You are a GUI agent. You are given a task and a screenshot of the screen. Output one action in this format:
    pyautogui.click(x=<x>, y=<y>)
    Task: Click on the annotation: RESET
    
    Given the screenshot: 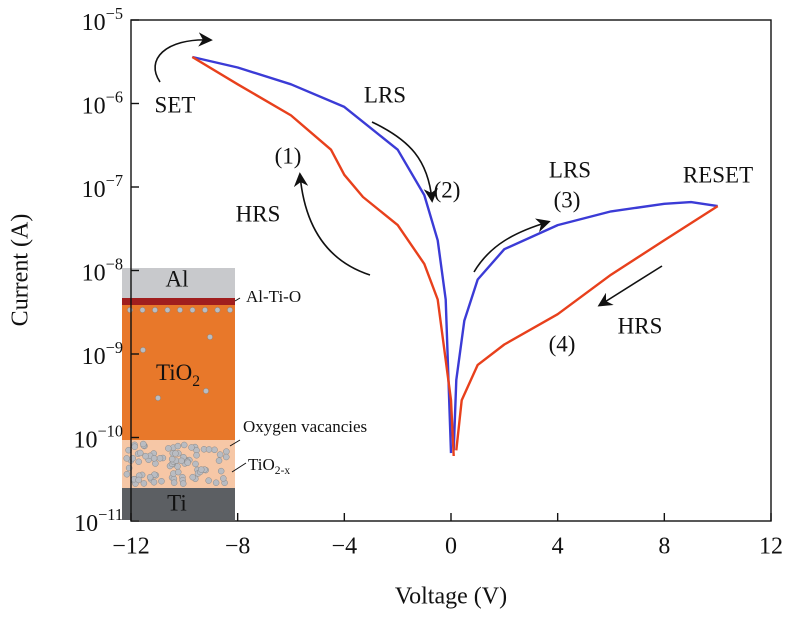 What is the action you would take?
    pyautogui.click(x=718, y=174)
    